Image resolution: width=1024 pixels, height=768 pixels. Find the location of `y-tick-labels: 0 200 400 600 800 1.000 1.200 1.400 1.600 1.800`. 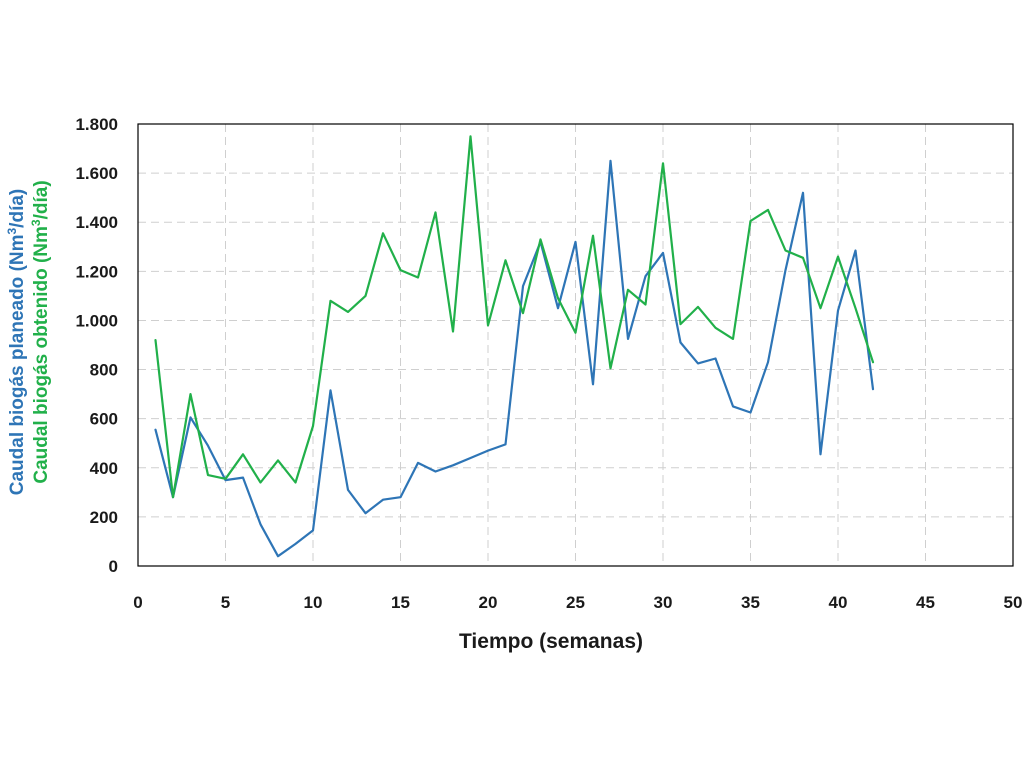

y-tick-labels: 0 200 400 600 800 1.000 1.200 1.400 1.600 1.800 is located at coordinates (96, 345).